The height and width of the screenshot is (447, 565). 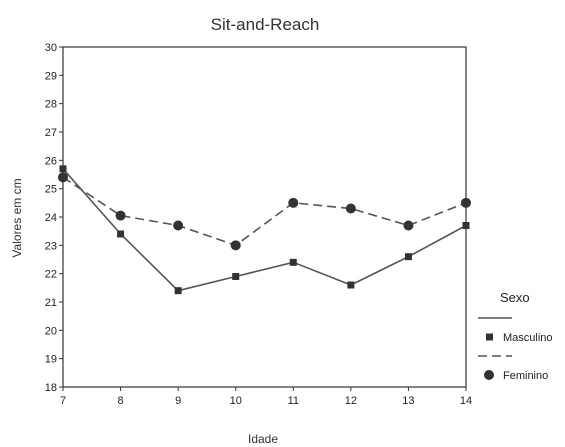 I want to click on y-tick-label: 29, so click(x=51, y=76).